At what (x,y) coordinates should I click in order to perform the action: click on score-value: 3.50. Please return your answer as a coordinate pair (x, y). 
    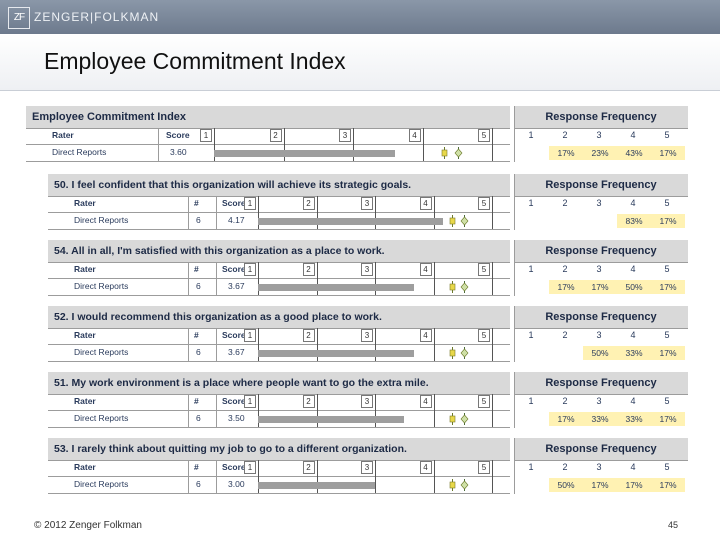
    Looking at the image, I should click on (236, 418).